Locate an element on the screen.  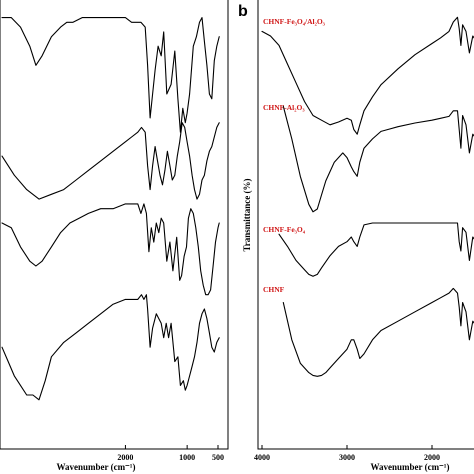
panel-a-series-2-line is located at coordinates (110, 161).